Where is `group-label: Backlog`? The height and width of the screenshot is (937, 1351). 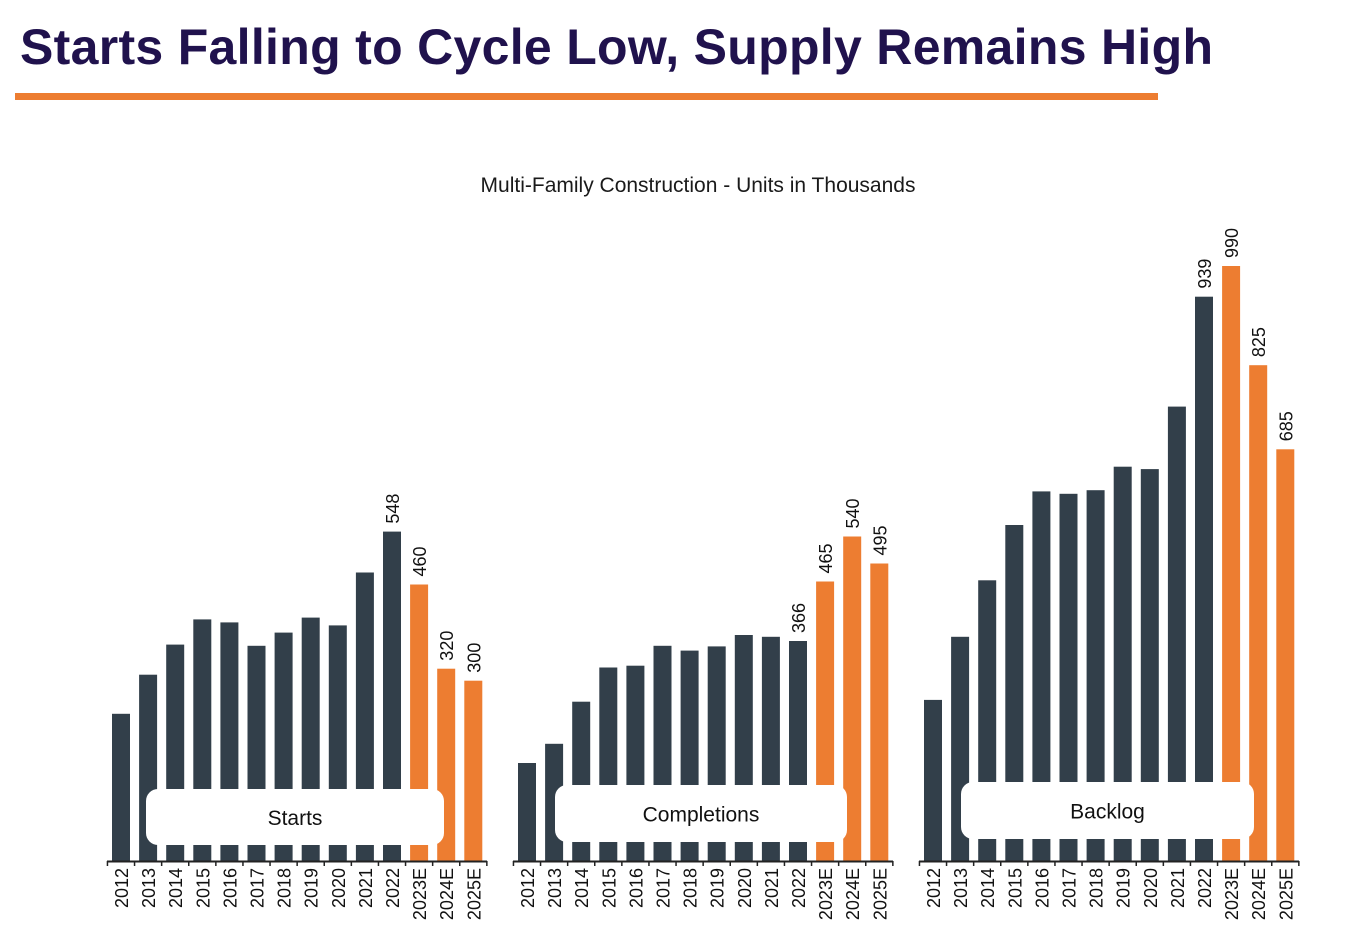
group-label: Backlog is located at coordinates (1107, 812).